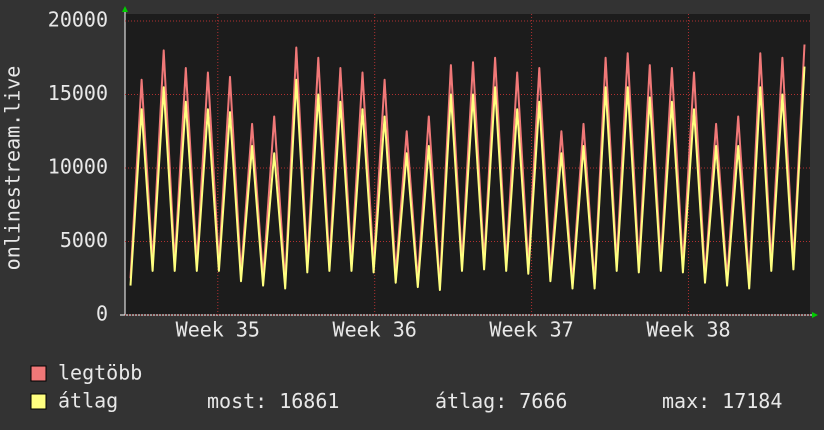  What do you see at coordinates (88, 401) in the screenshot?
I see `legend-label: átlag` at bounding box center [88, 401].